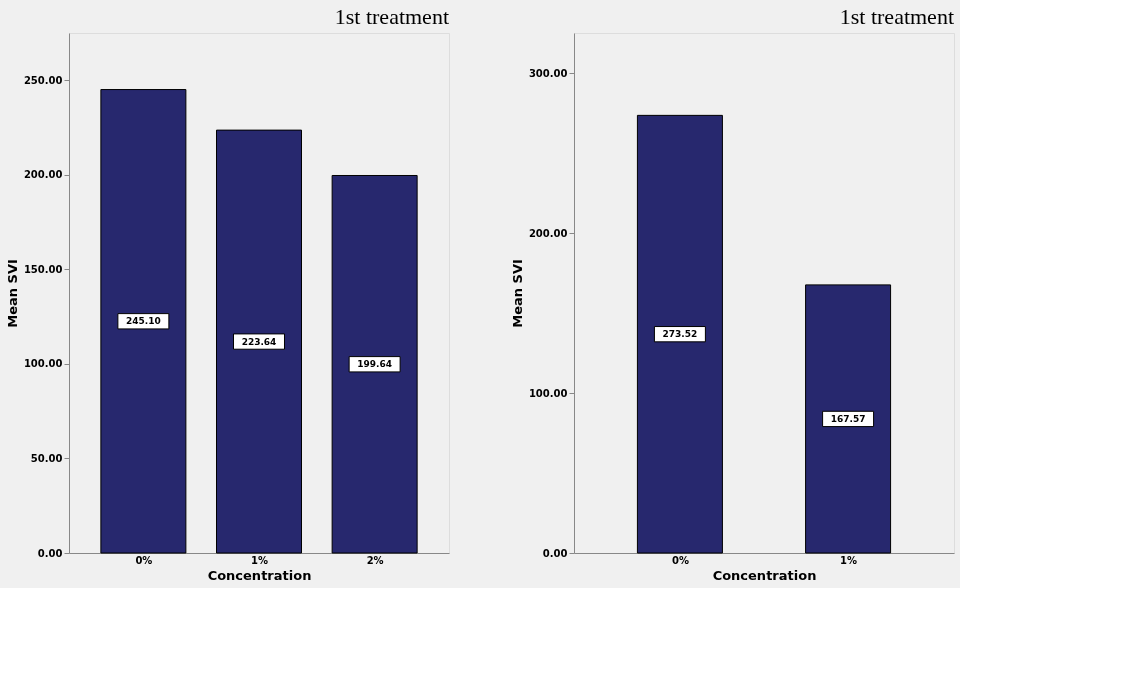 The width and height of the screenshot is (1129, 674). What do you see at coordinates (46, 458) in the screenshot?
I see `y-tick-label: 50.00` at bounding box center [46, 458].